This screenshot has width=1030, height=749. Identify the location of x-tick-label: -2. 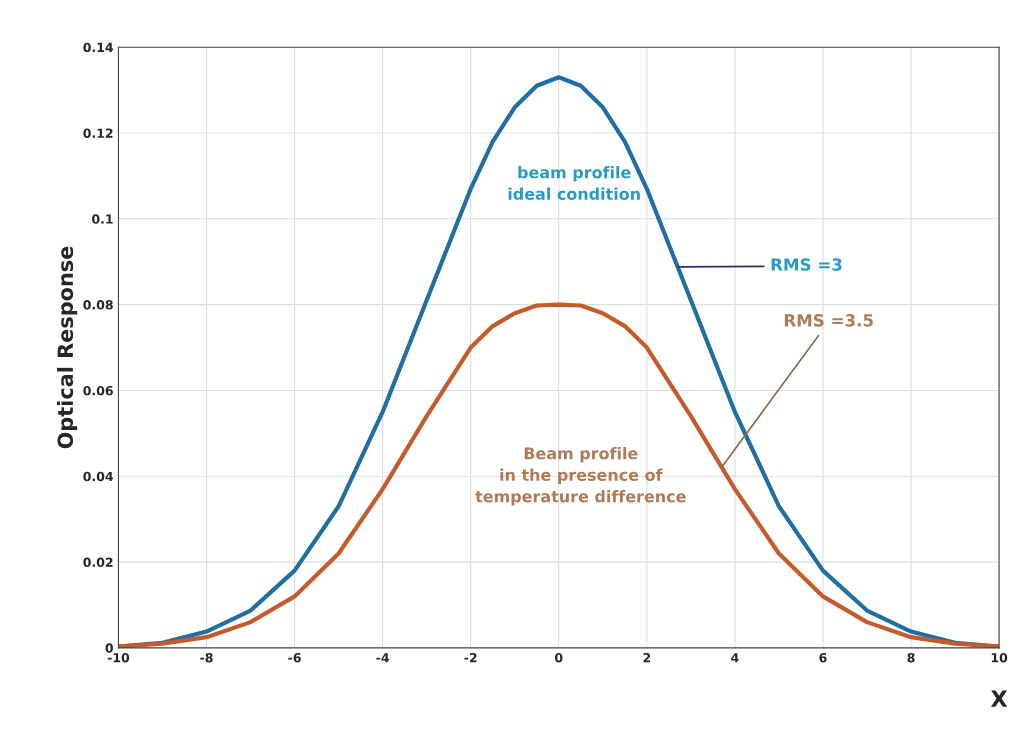
(470, 657).